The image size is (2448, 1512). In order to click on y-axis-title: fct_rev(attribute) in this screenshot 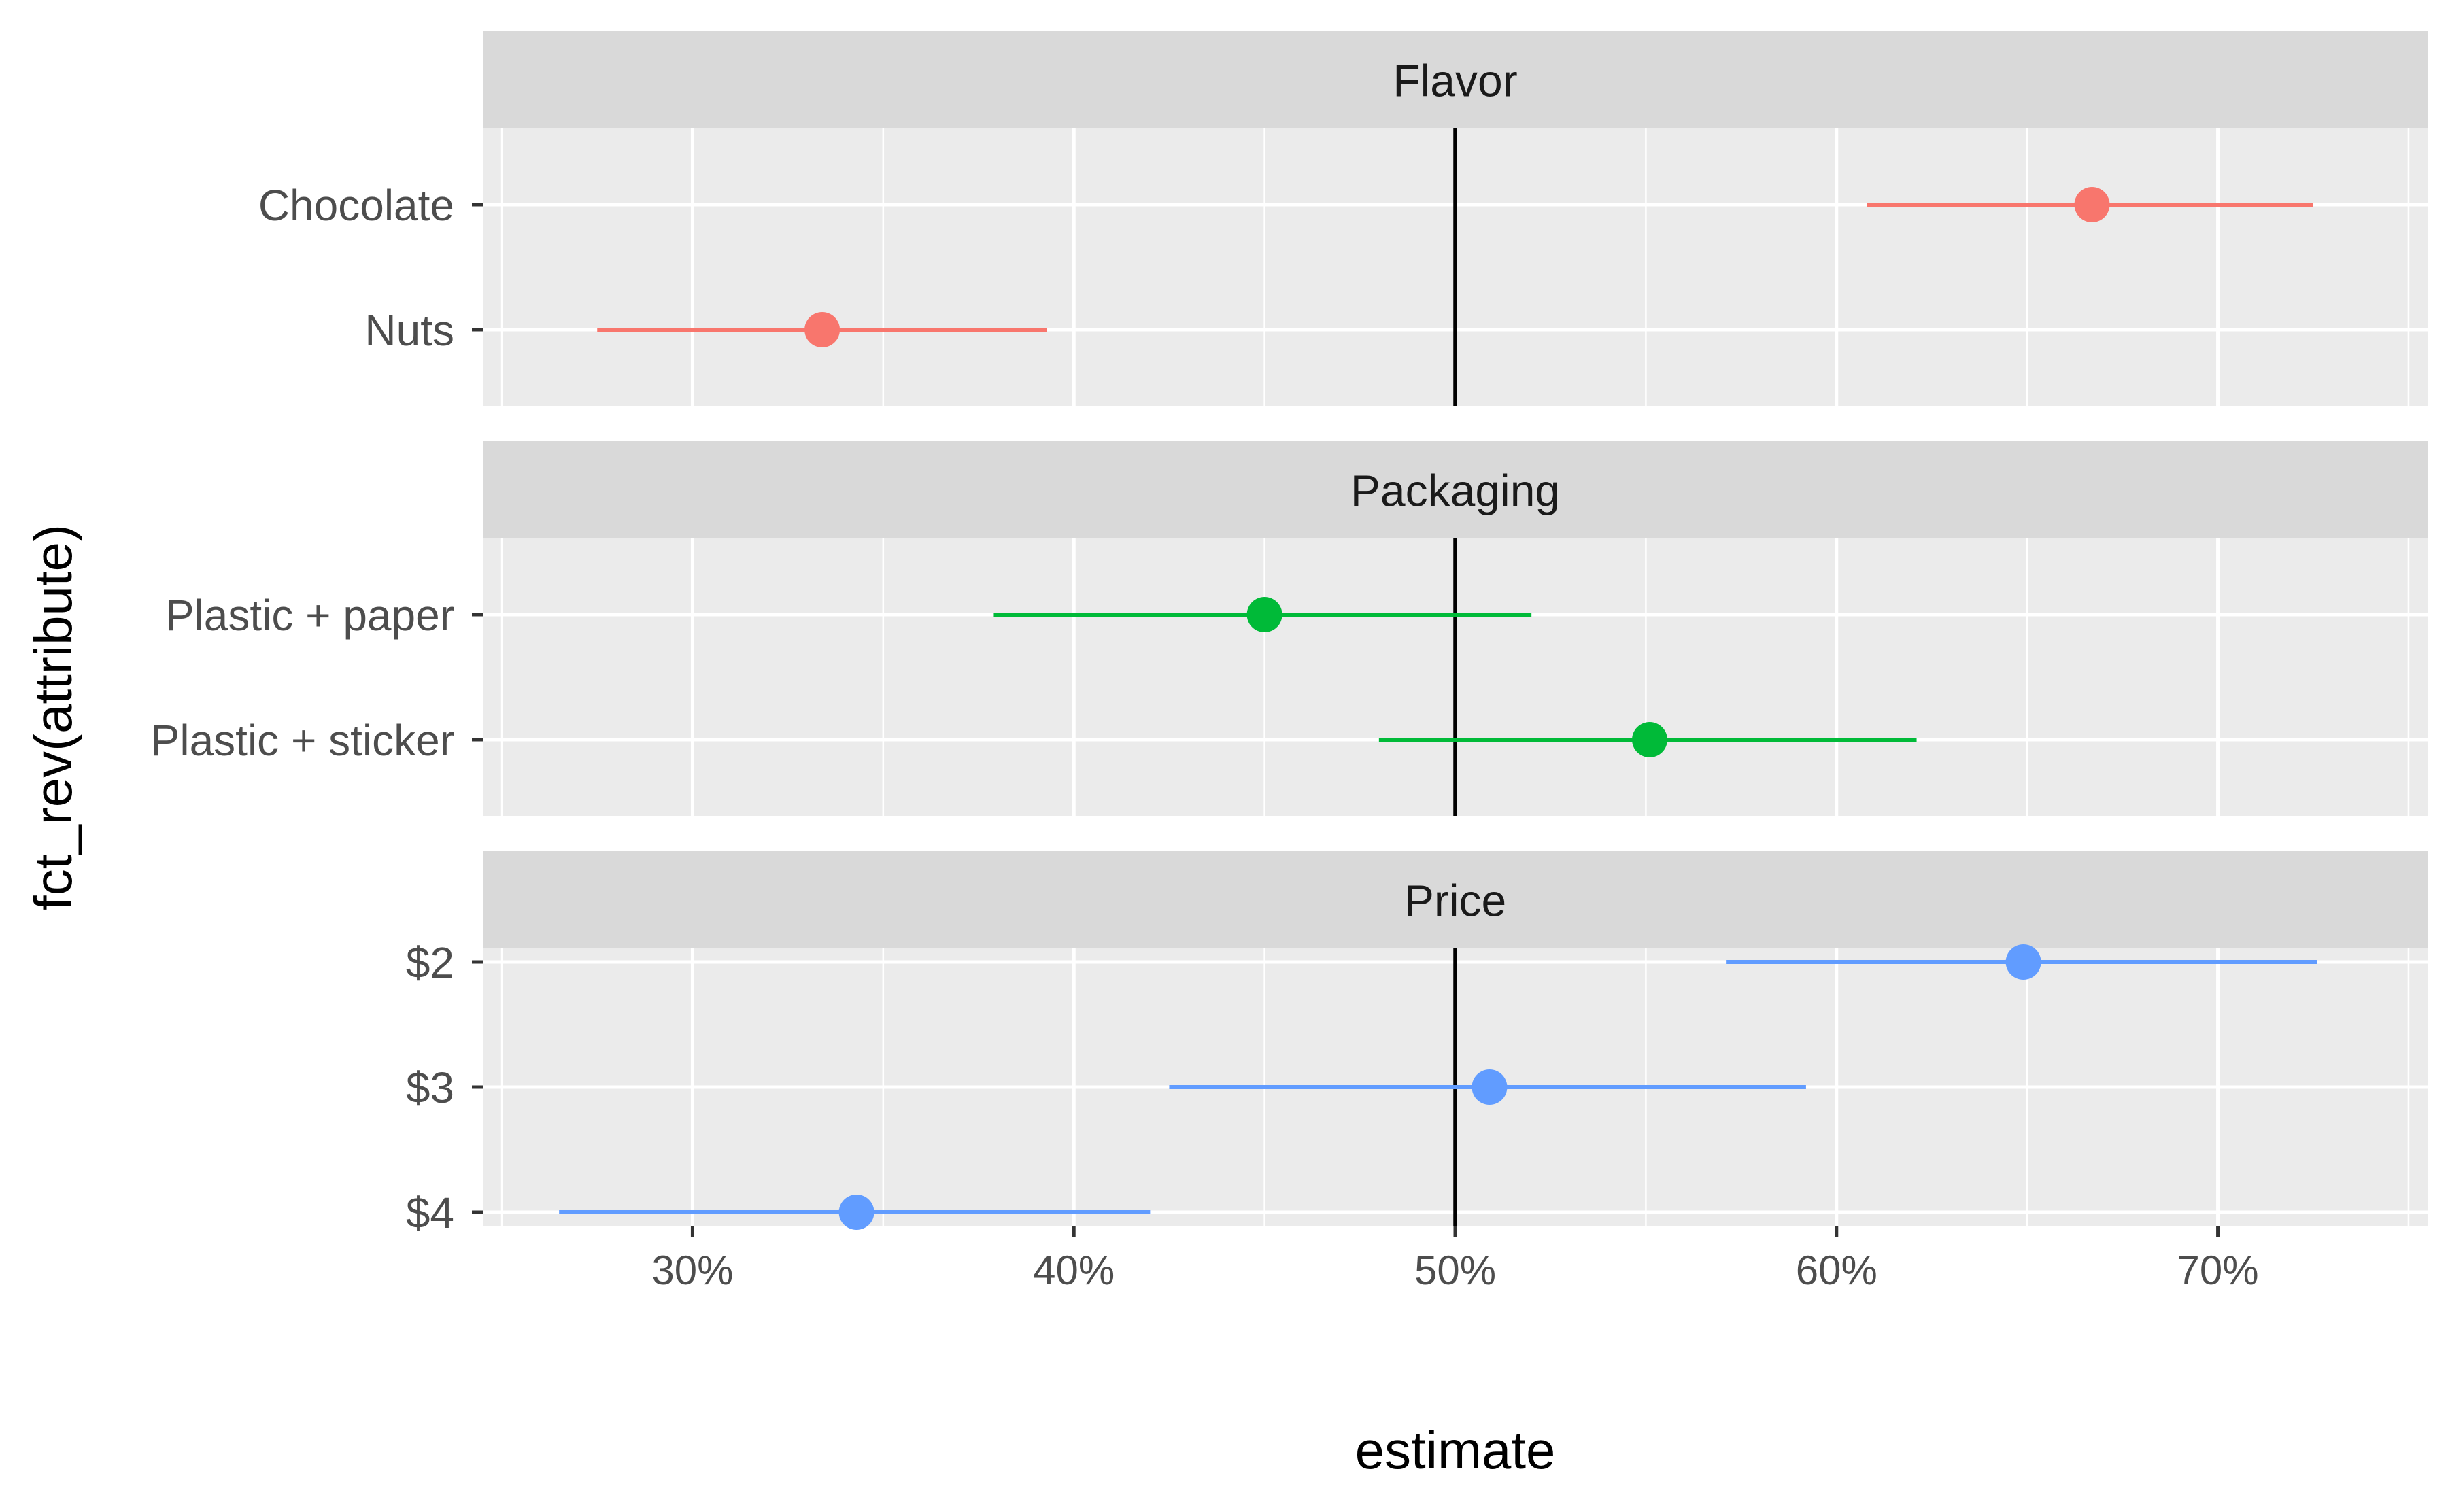, I will do `click(53, 717)`.